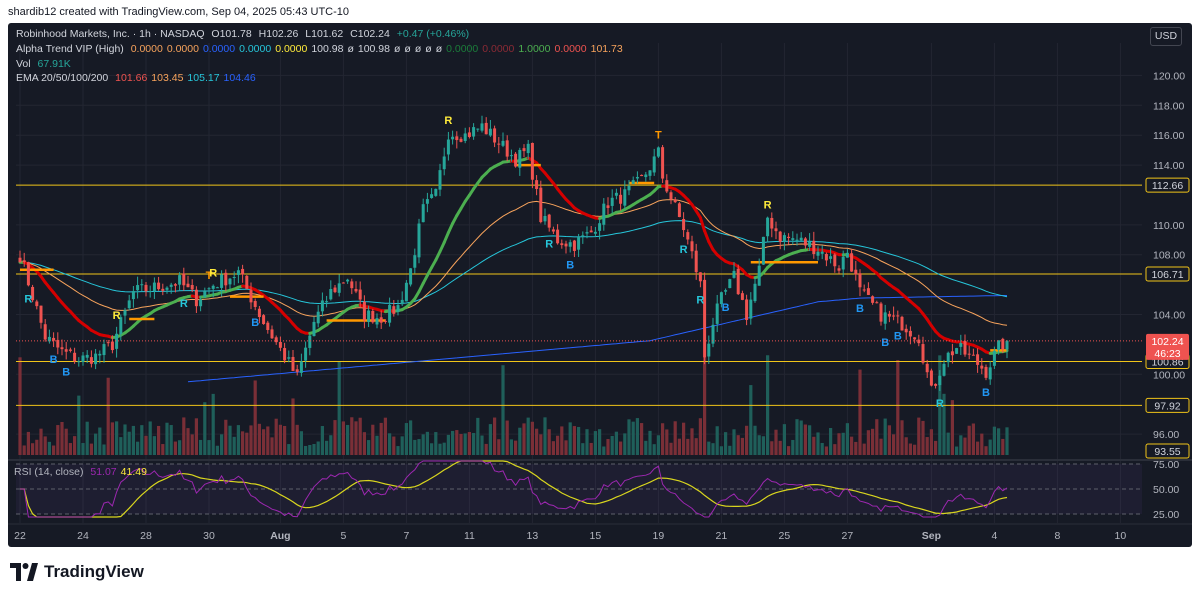  Describe the element at coordinates (117, 316) in the screenshot. I see `signal-label-3: R` at that location.